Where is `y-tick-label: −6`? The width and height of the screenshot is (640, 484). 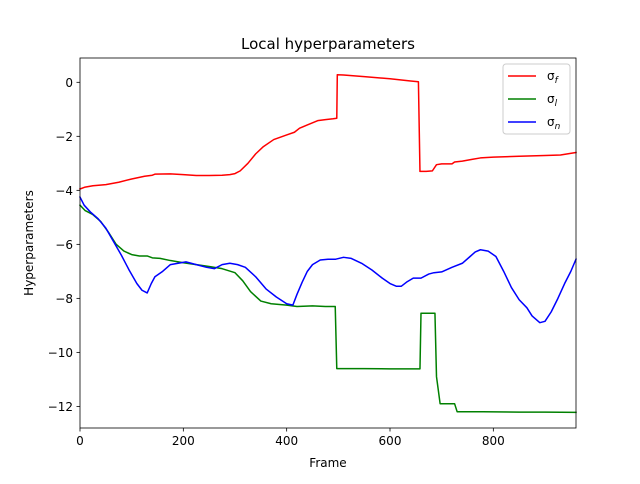
y-tick-label: −6 is located at coordinates (64, 245).